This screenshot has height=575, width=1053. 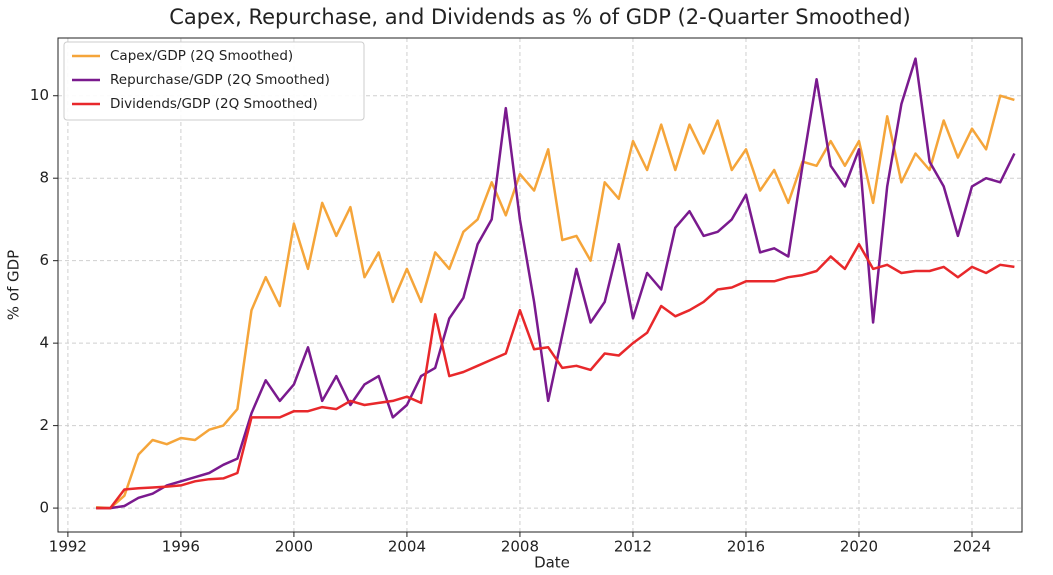 I want to click on y-tick-label: 6, so click(x=44, y=260).